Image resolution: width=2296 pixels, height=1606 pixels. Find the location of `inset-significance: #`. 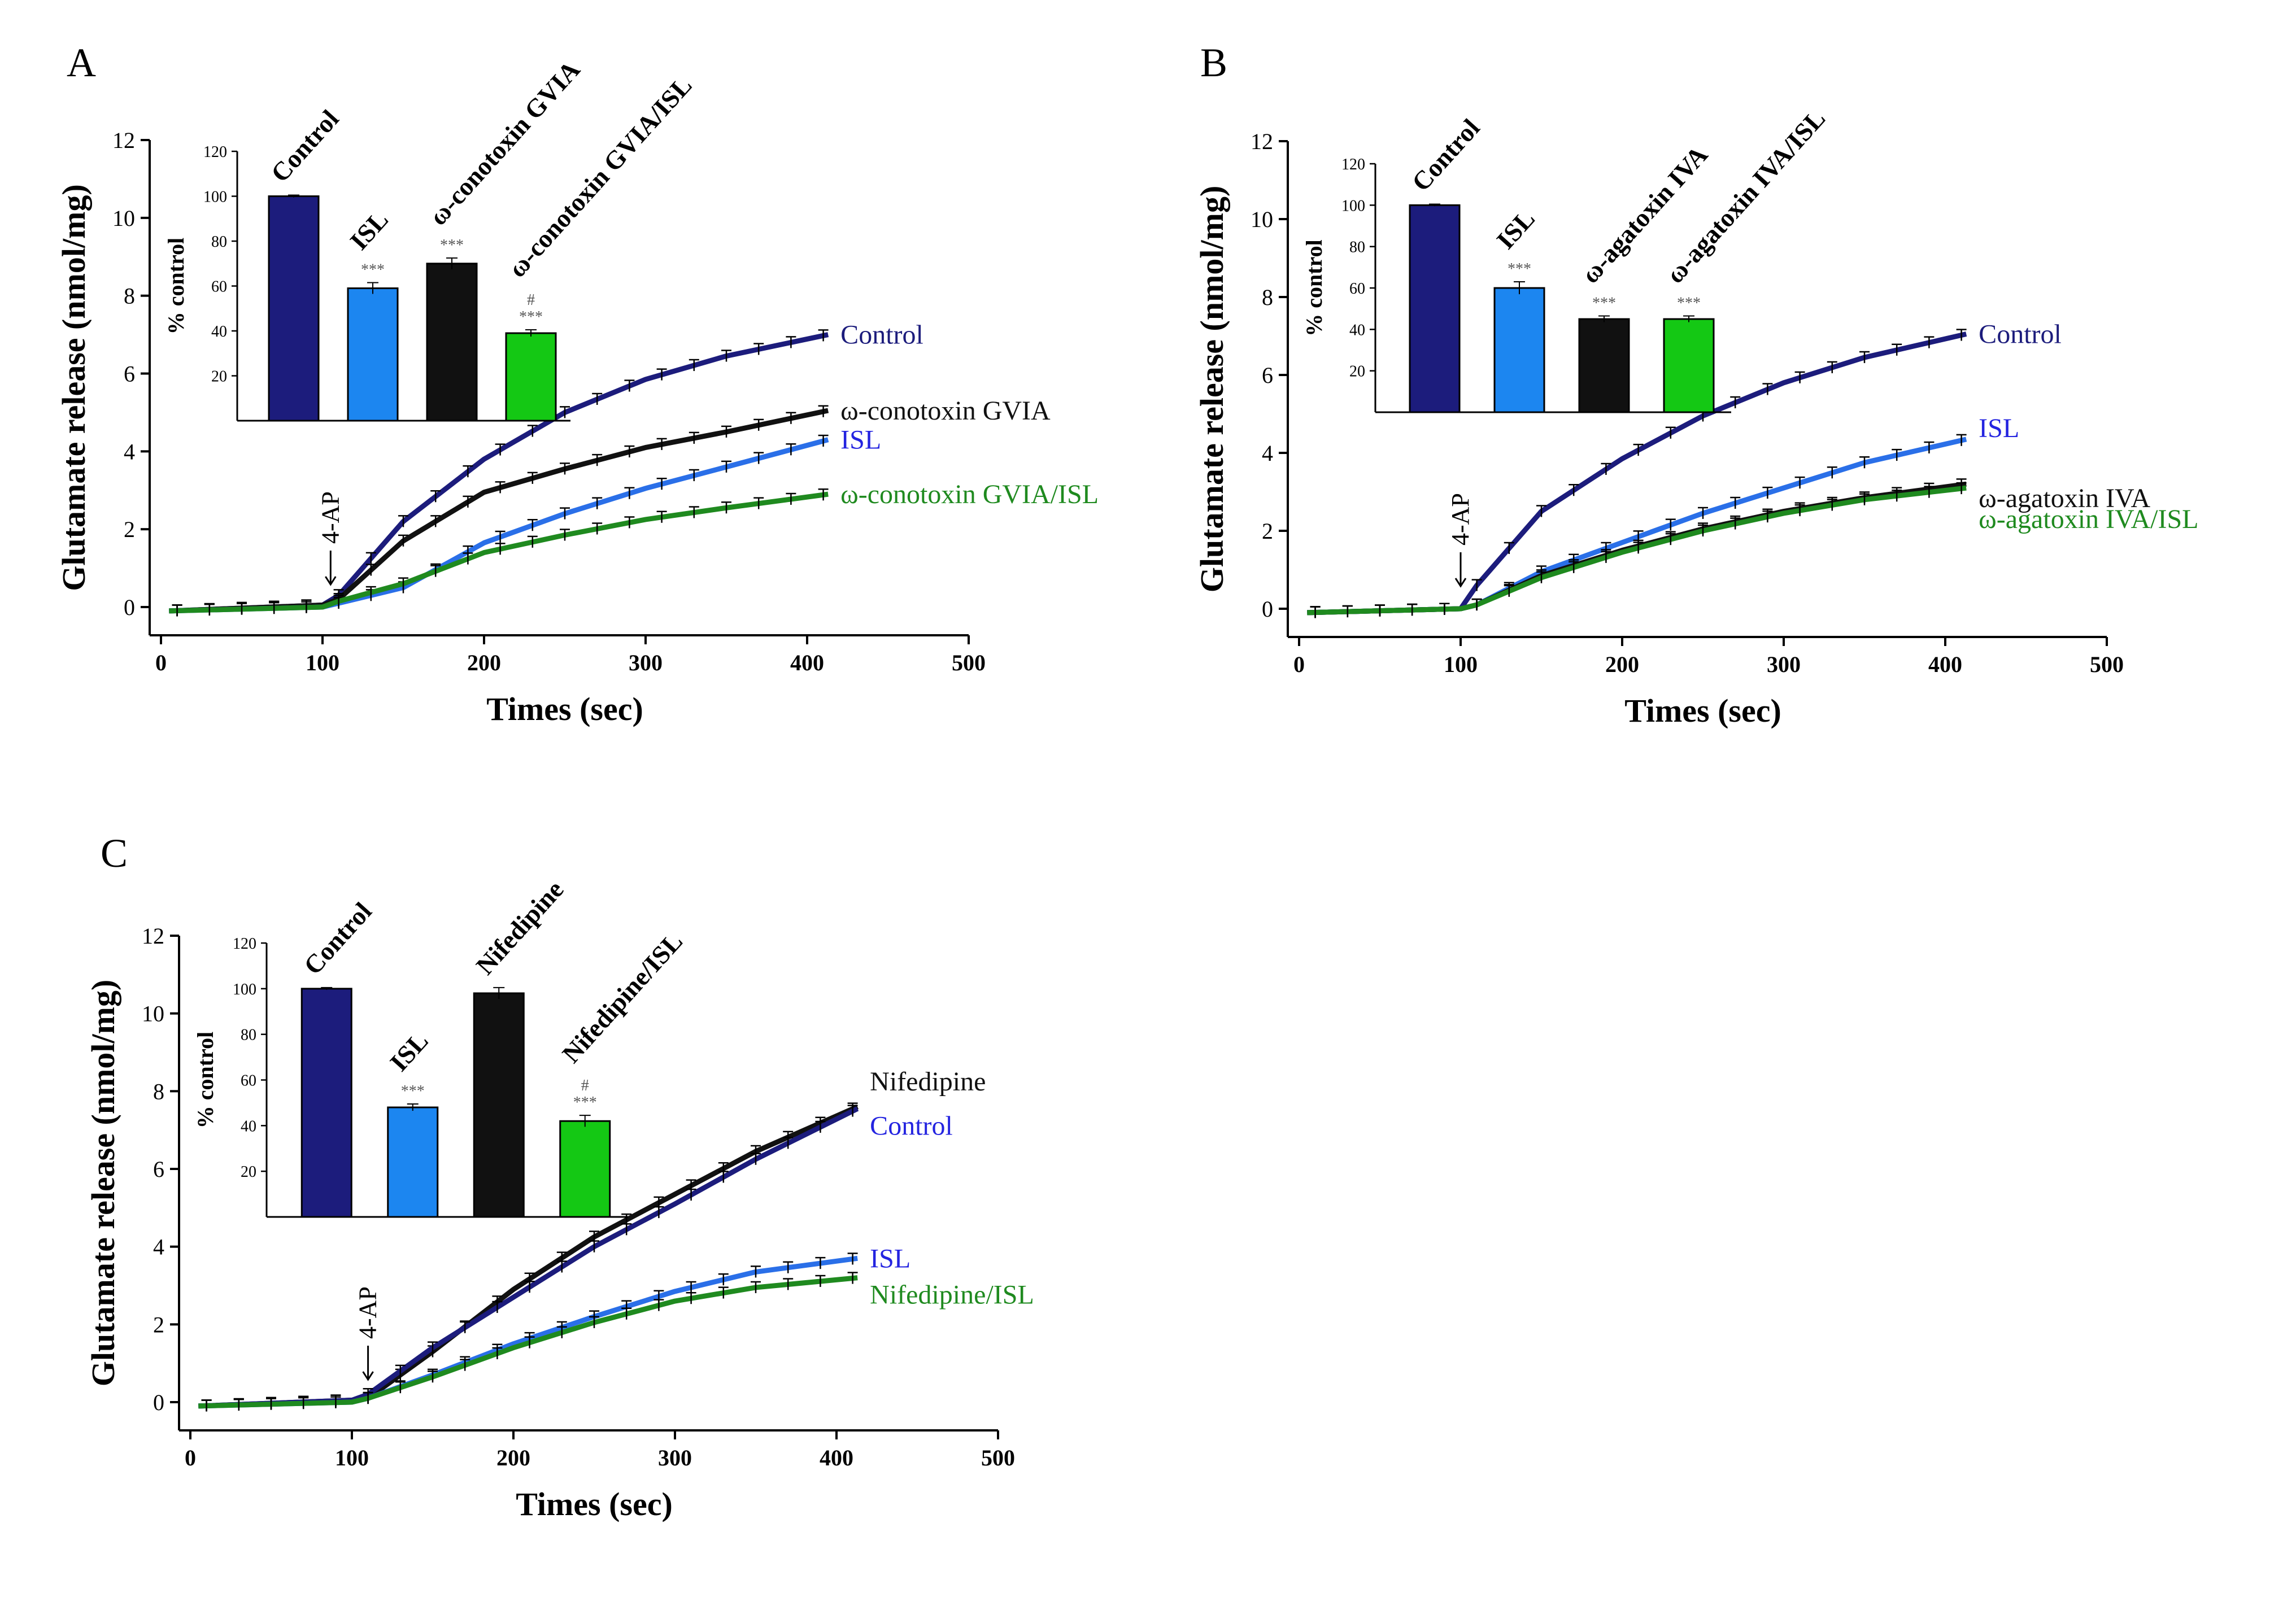

inset-significance: # is located at coordinates (585, 1085).